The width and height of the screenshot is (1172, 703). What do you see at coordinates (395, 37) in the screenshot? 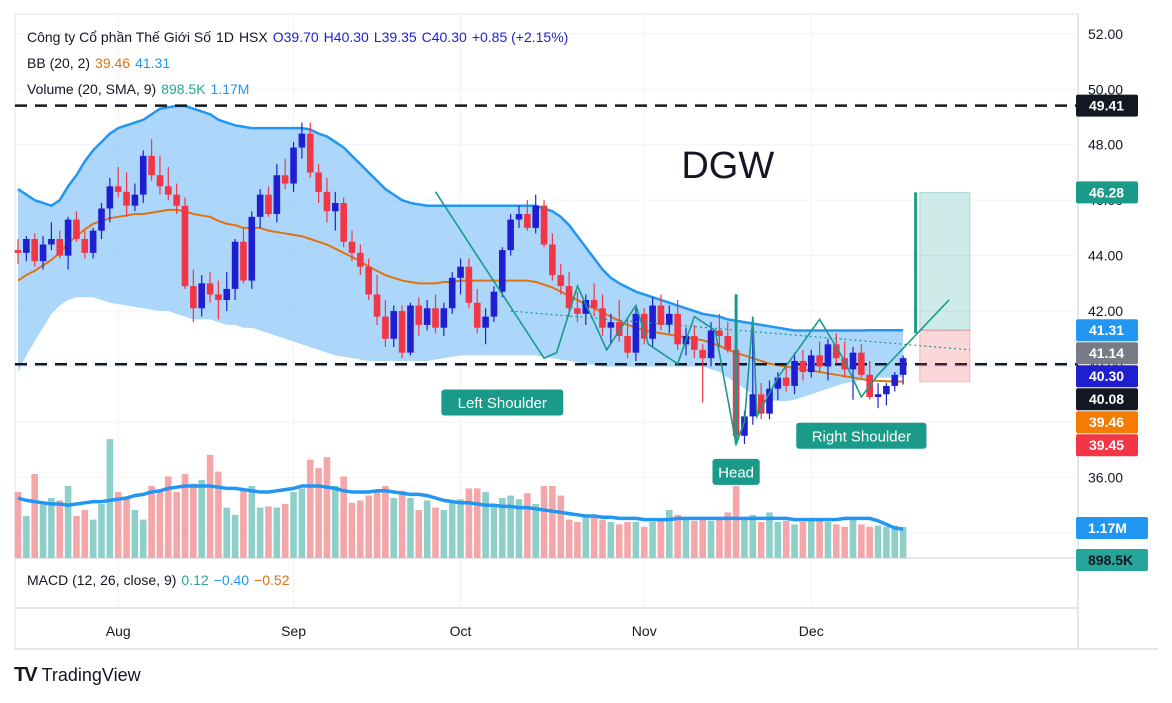
I see `low-value: L39.35` at bounding box center [395, 37].